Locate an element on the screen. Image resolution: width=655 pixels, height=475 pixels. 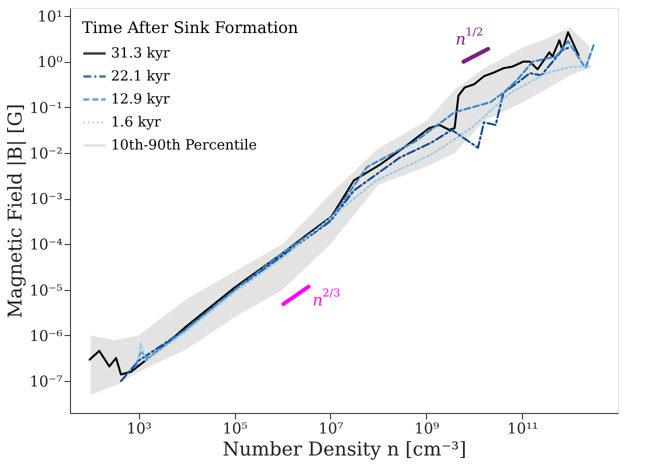
legend-label: 22.1 kyr is located at coordinates (140, 76).